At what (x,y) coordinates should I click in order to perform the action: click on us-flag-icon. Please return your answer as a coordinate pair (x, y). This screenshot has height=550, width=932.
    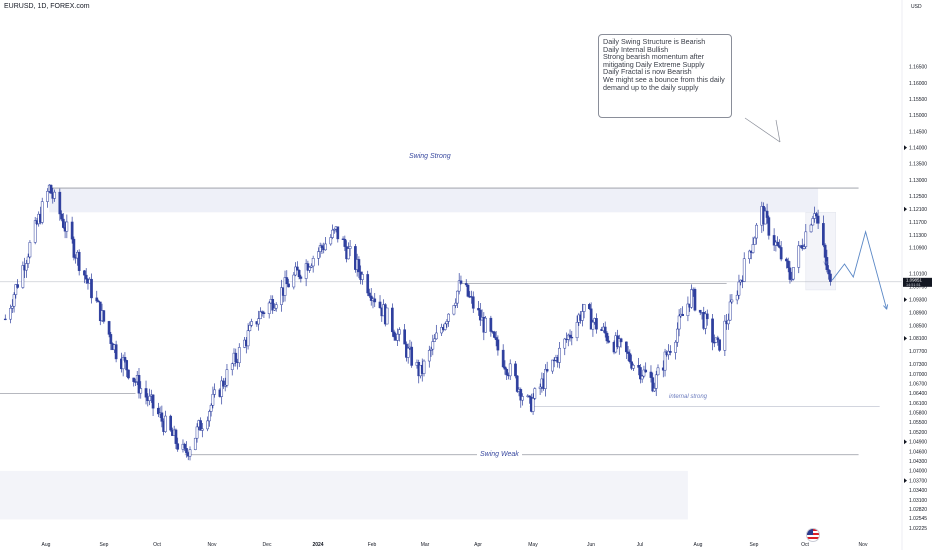
    Looking at the image, I should click on (813, 535).